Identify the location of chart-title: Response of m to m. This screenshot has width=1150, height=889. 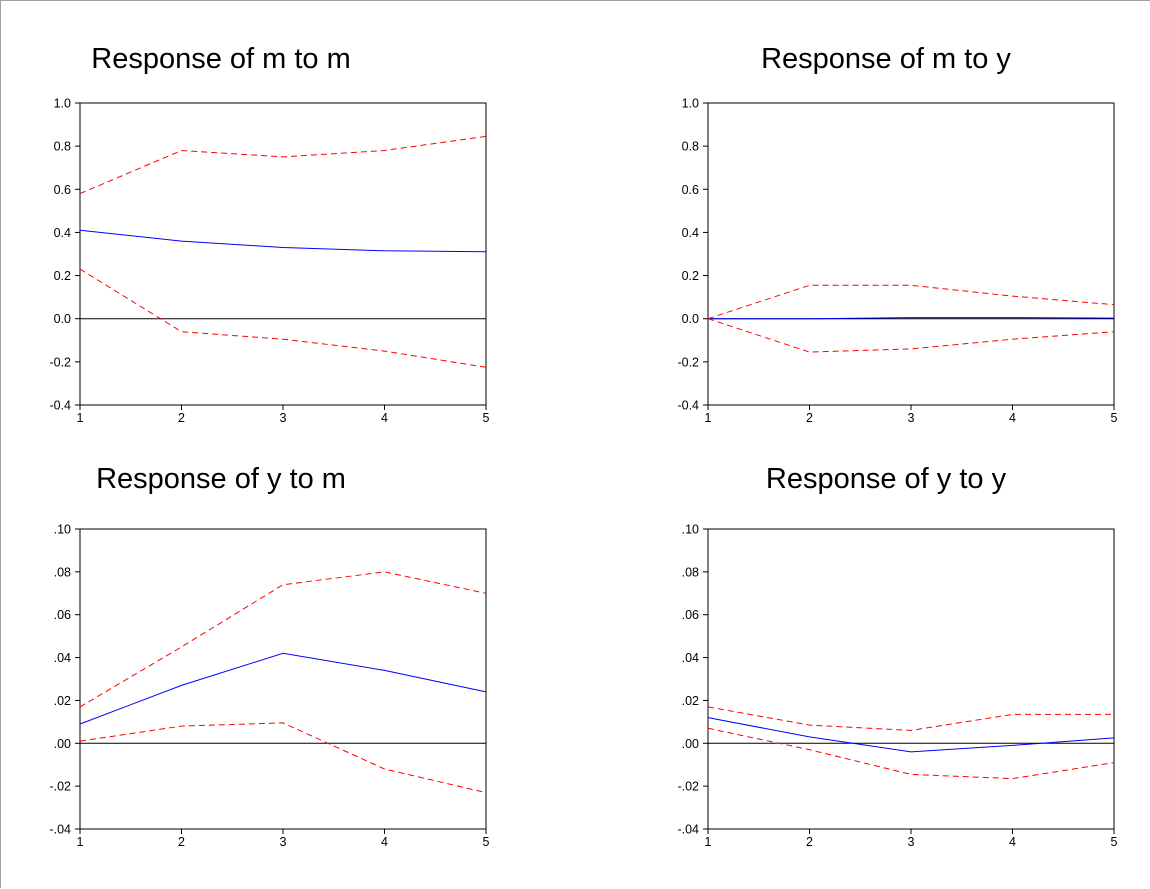
(221, 59).